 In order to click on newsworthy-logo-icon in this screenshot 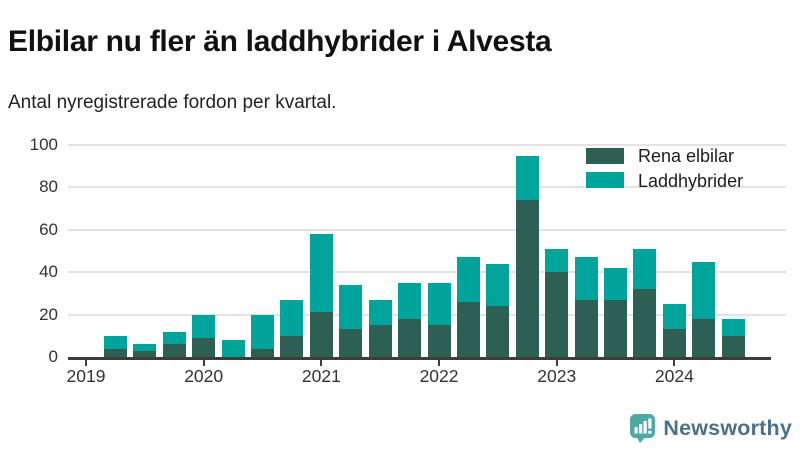, I will do `click(643, 428)`.